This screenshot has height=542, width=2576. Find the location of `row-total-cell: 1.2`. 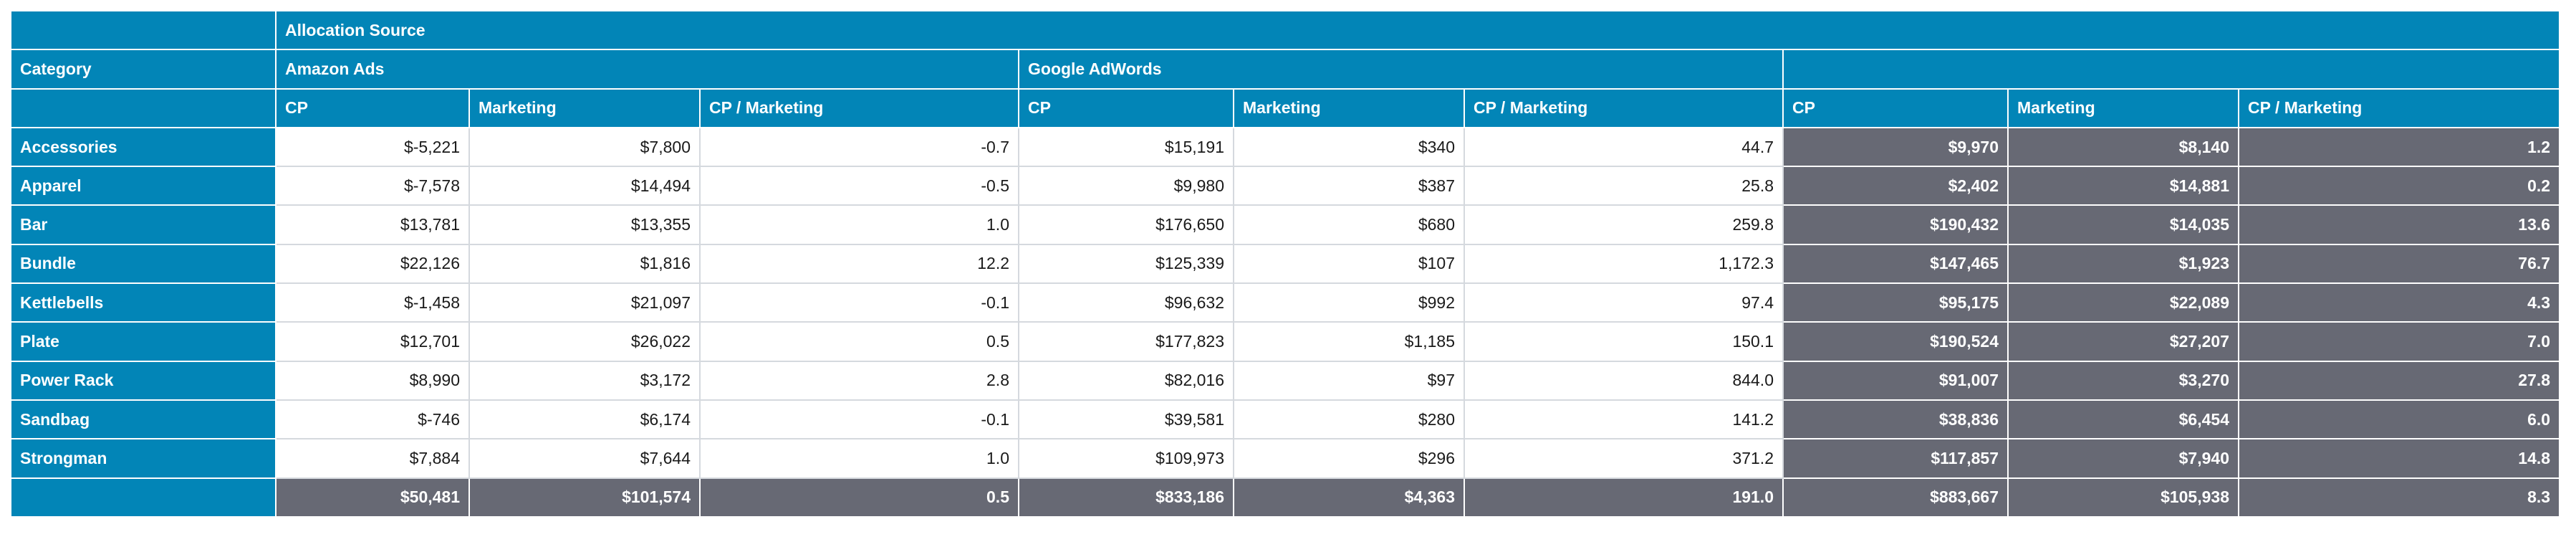

row-total-cell: 1.2 is located at coordinates (2399, 147).